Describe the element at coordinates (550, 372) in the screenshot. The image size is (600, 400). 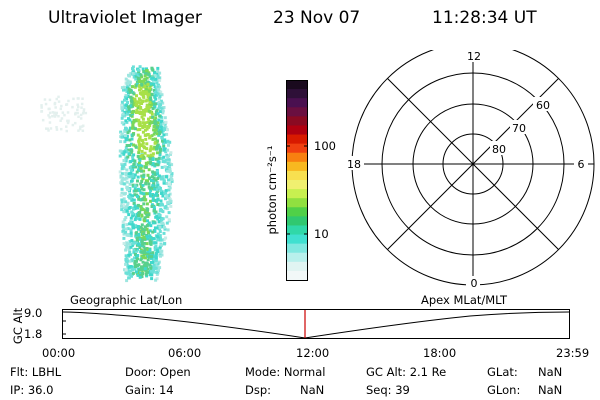
I see `status-glat-value: NaN` at that location.